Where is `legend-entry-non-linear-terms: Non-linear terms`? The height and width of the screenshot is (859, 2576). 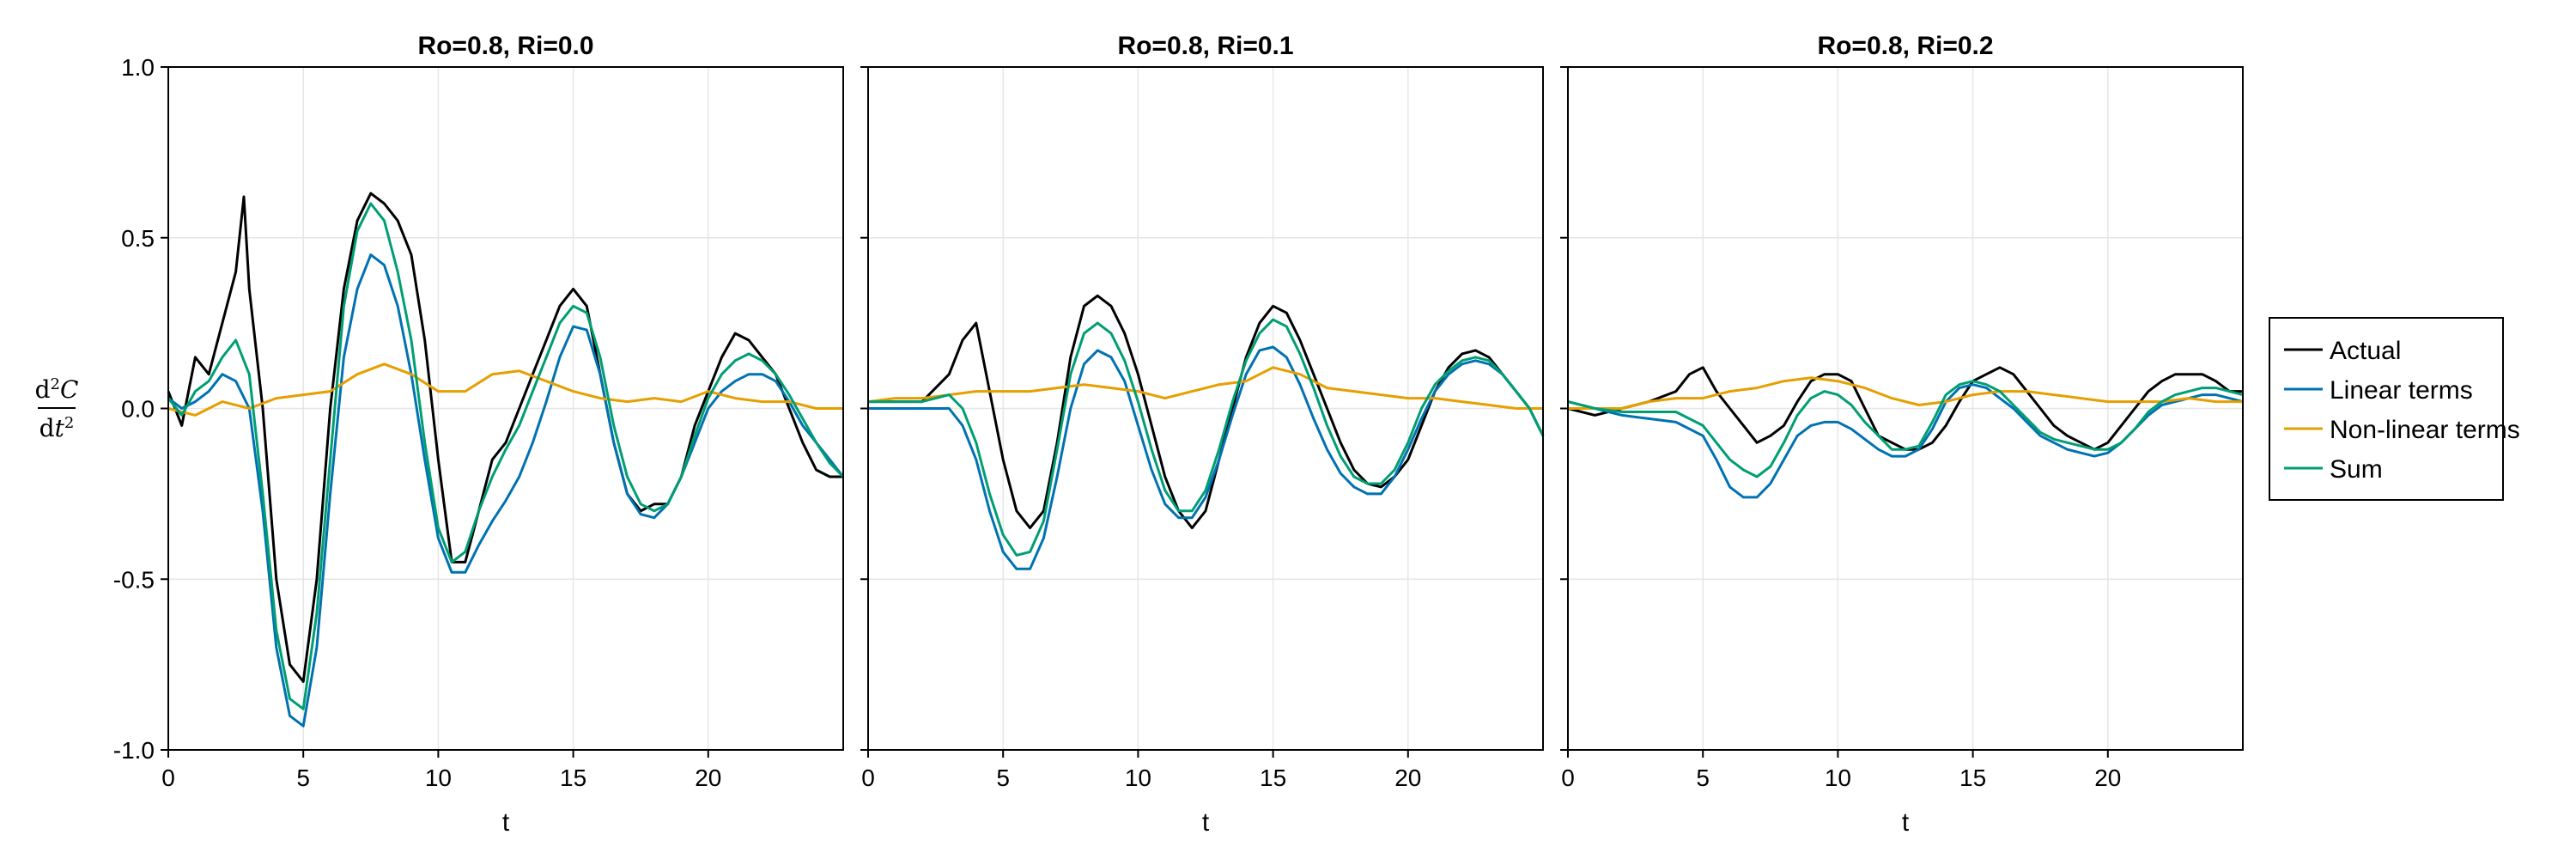
legend-entry-non-linear-terms: Non-linear terms is located at coordinates (2402, 430).